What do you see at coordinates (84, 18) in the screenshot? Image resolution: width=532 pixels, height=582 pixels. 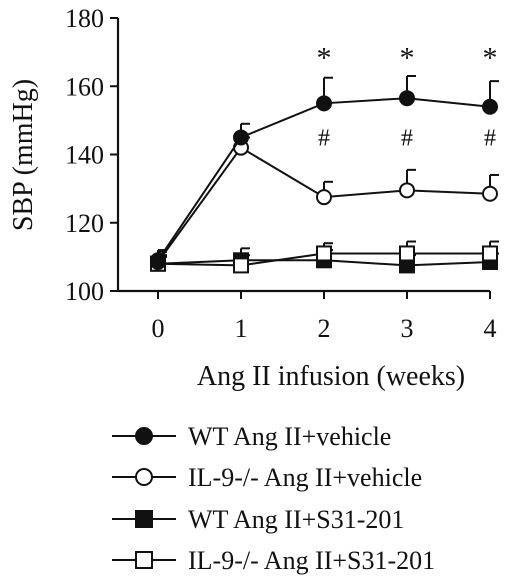 I see `y-tick-label: 180` at bounding box center [84, 18].